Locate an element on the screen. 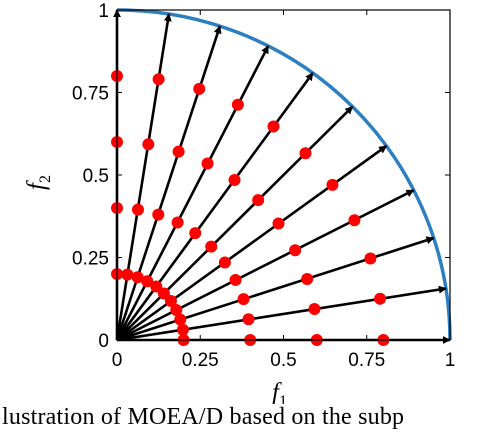 This screenshot has width=478, height=438. x-axis-label-subscript: 1 is located at coordinates (283, 398).